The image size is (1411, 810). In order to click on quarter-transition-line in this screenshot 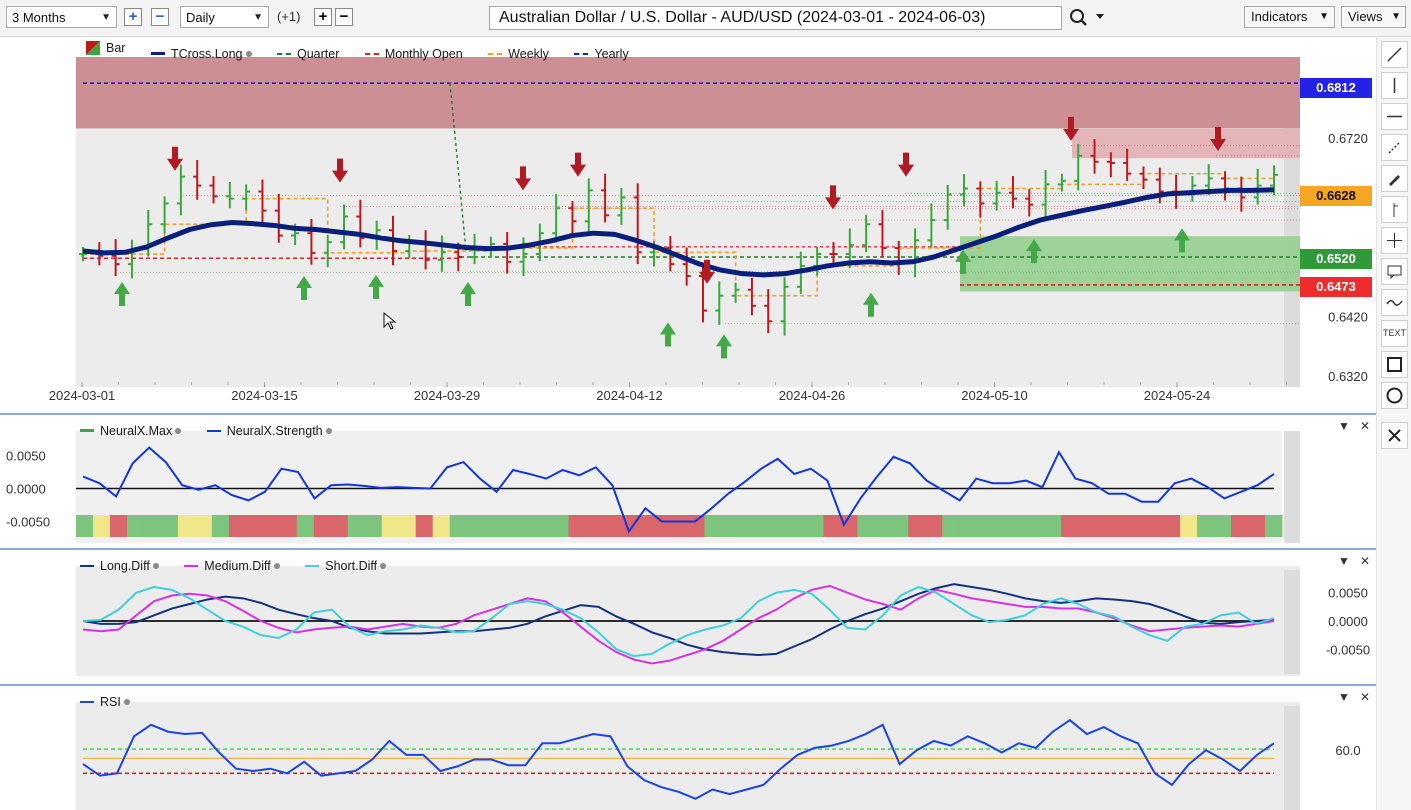, I will do `click(458, 167)`.